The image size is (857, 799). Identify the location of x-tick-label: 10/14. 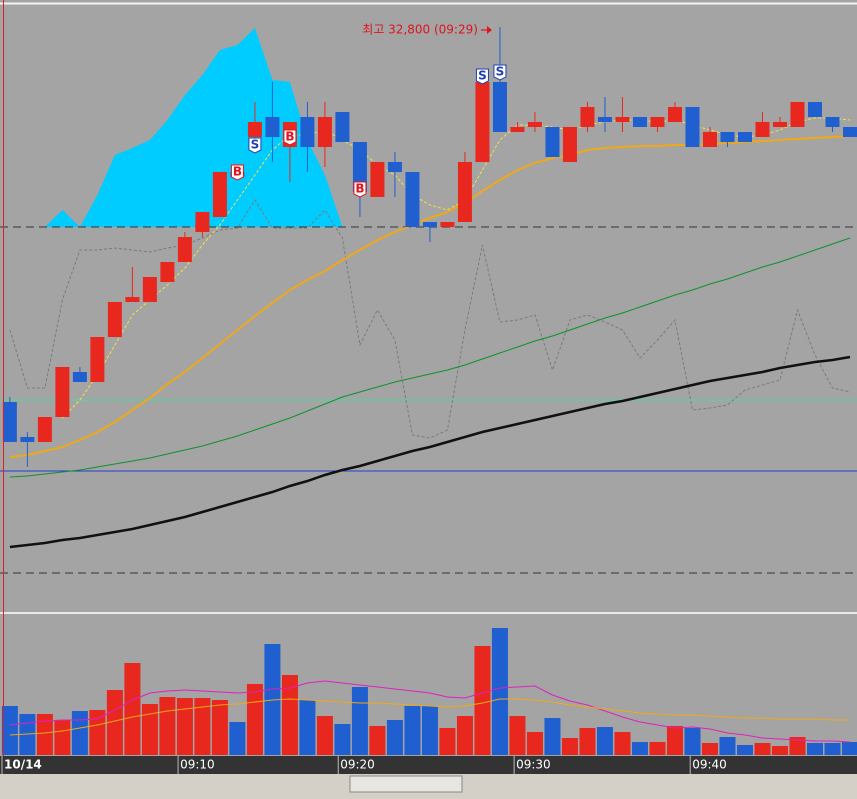
(23, 765).